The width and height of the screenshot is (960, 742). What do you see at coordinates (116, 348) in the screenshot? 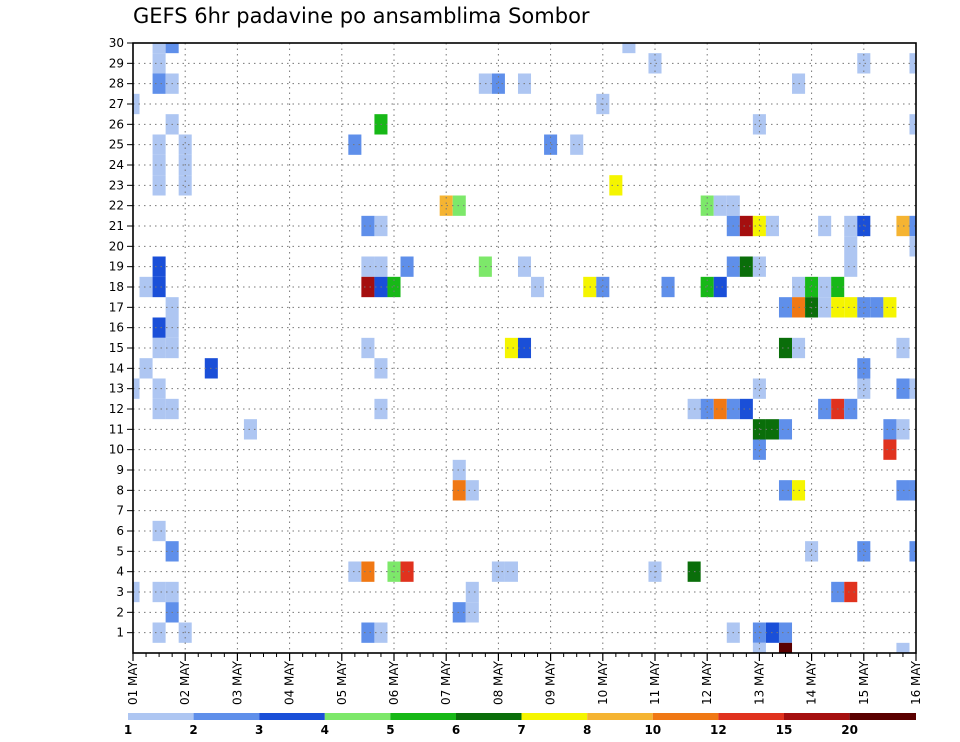
I see `y-tick-label: 15` at bounding box center [116, 348].